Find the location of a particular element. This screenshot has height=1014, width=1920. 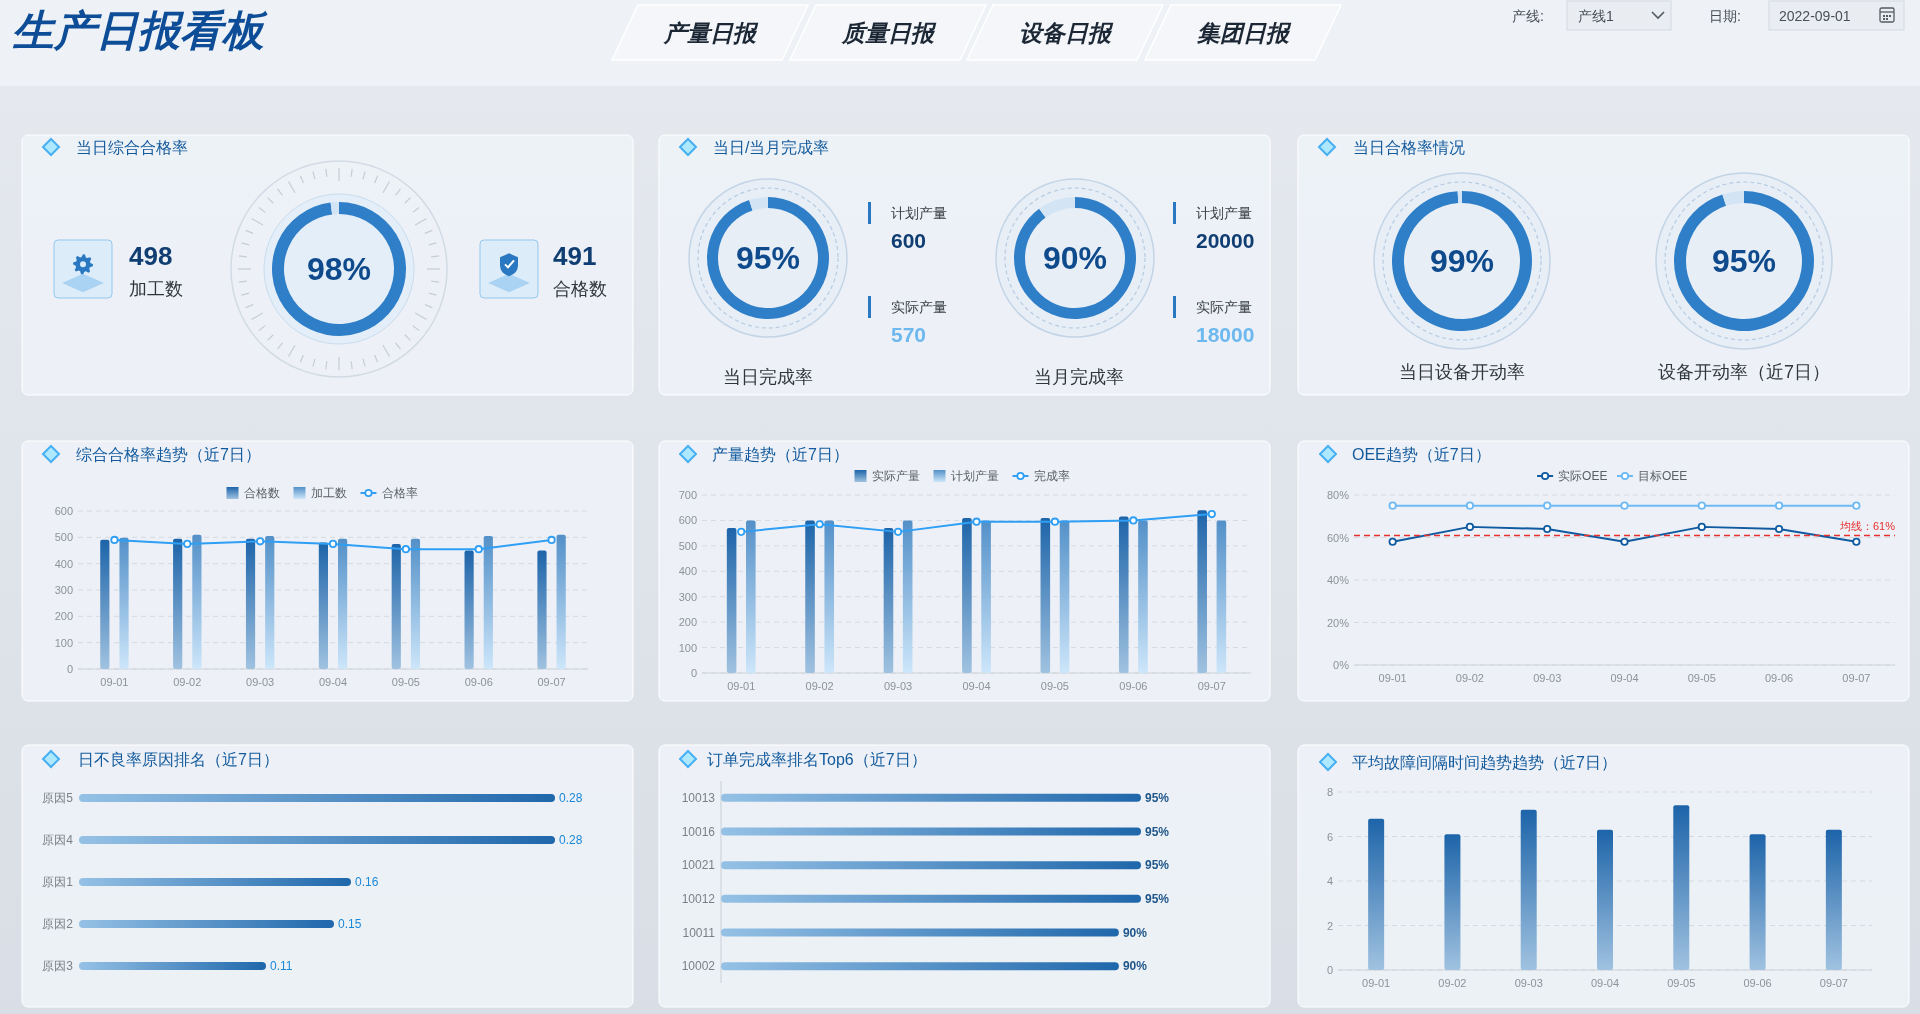

legend-label: 加工数 is located at coordinates (328, 493).